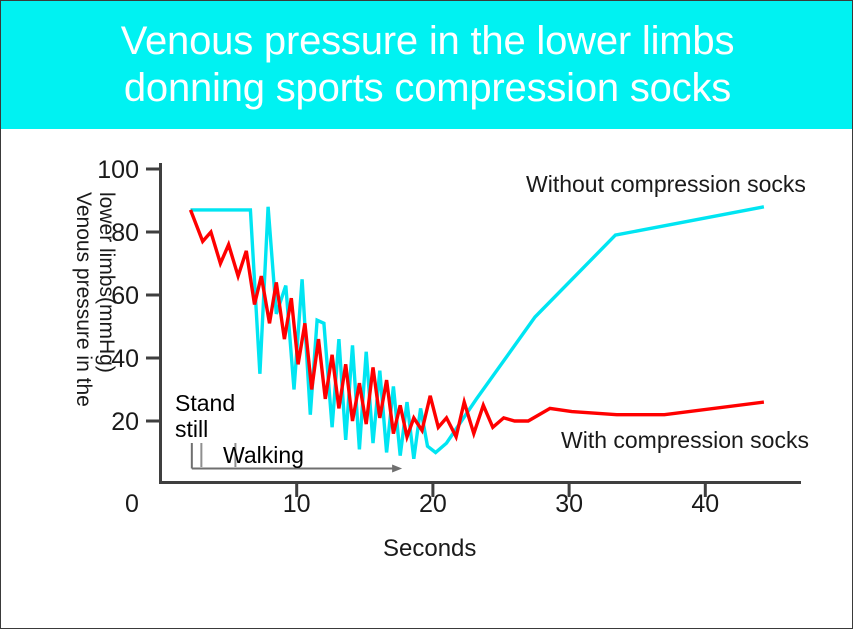  What do you see at coordinates (685, 440) in the screenshot?
I see `label-with-compression-socks: With compression socks` at bounding box center [685, 440].